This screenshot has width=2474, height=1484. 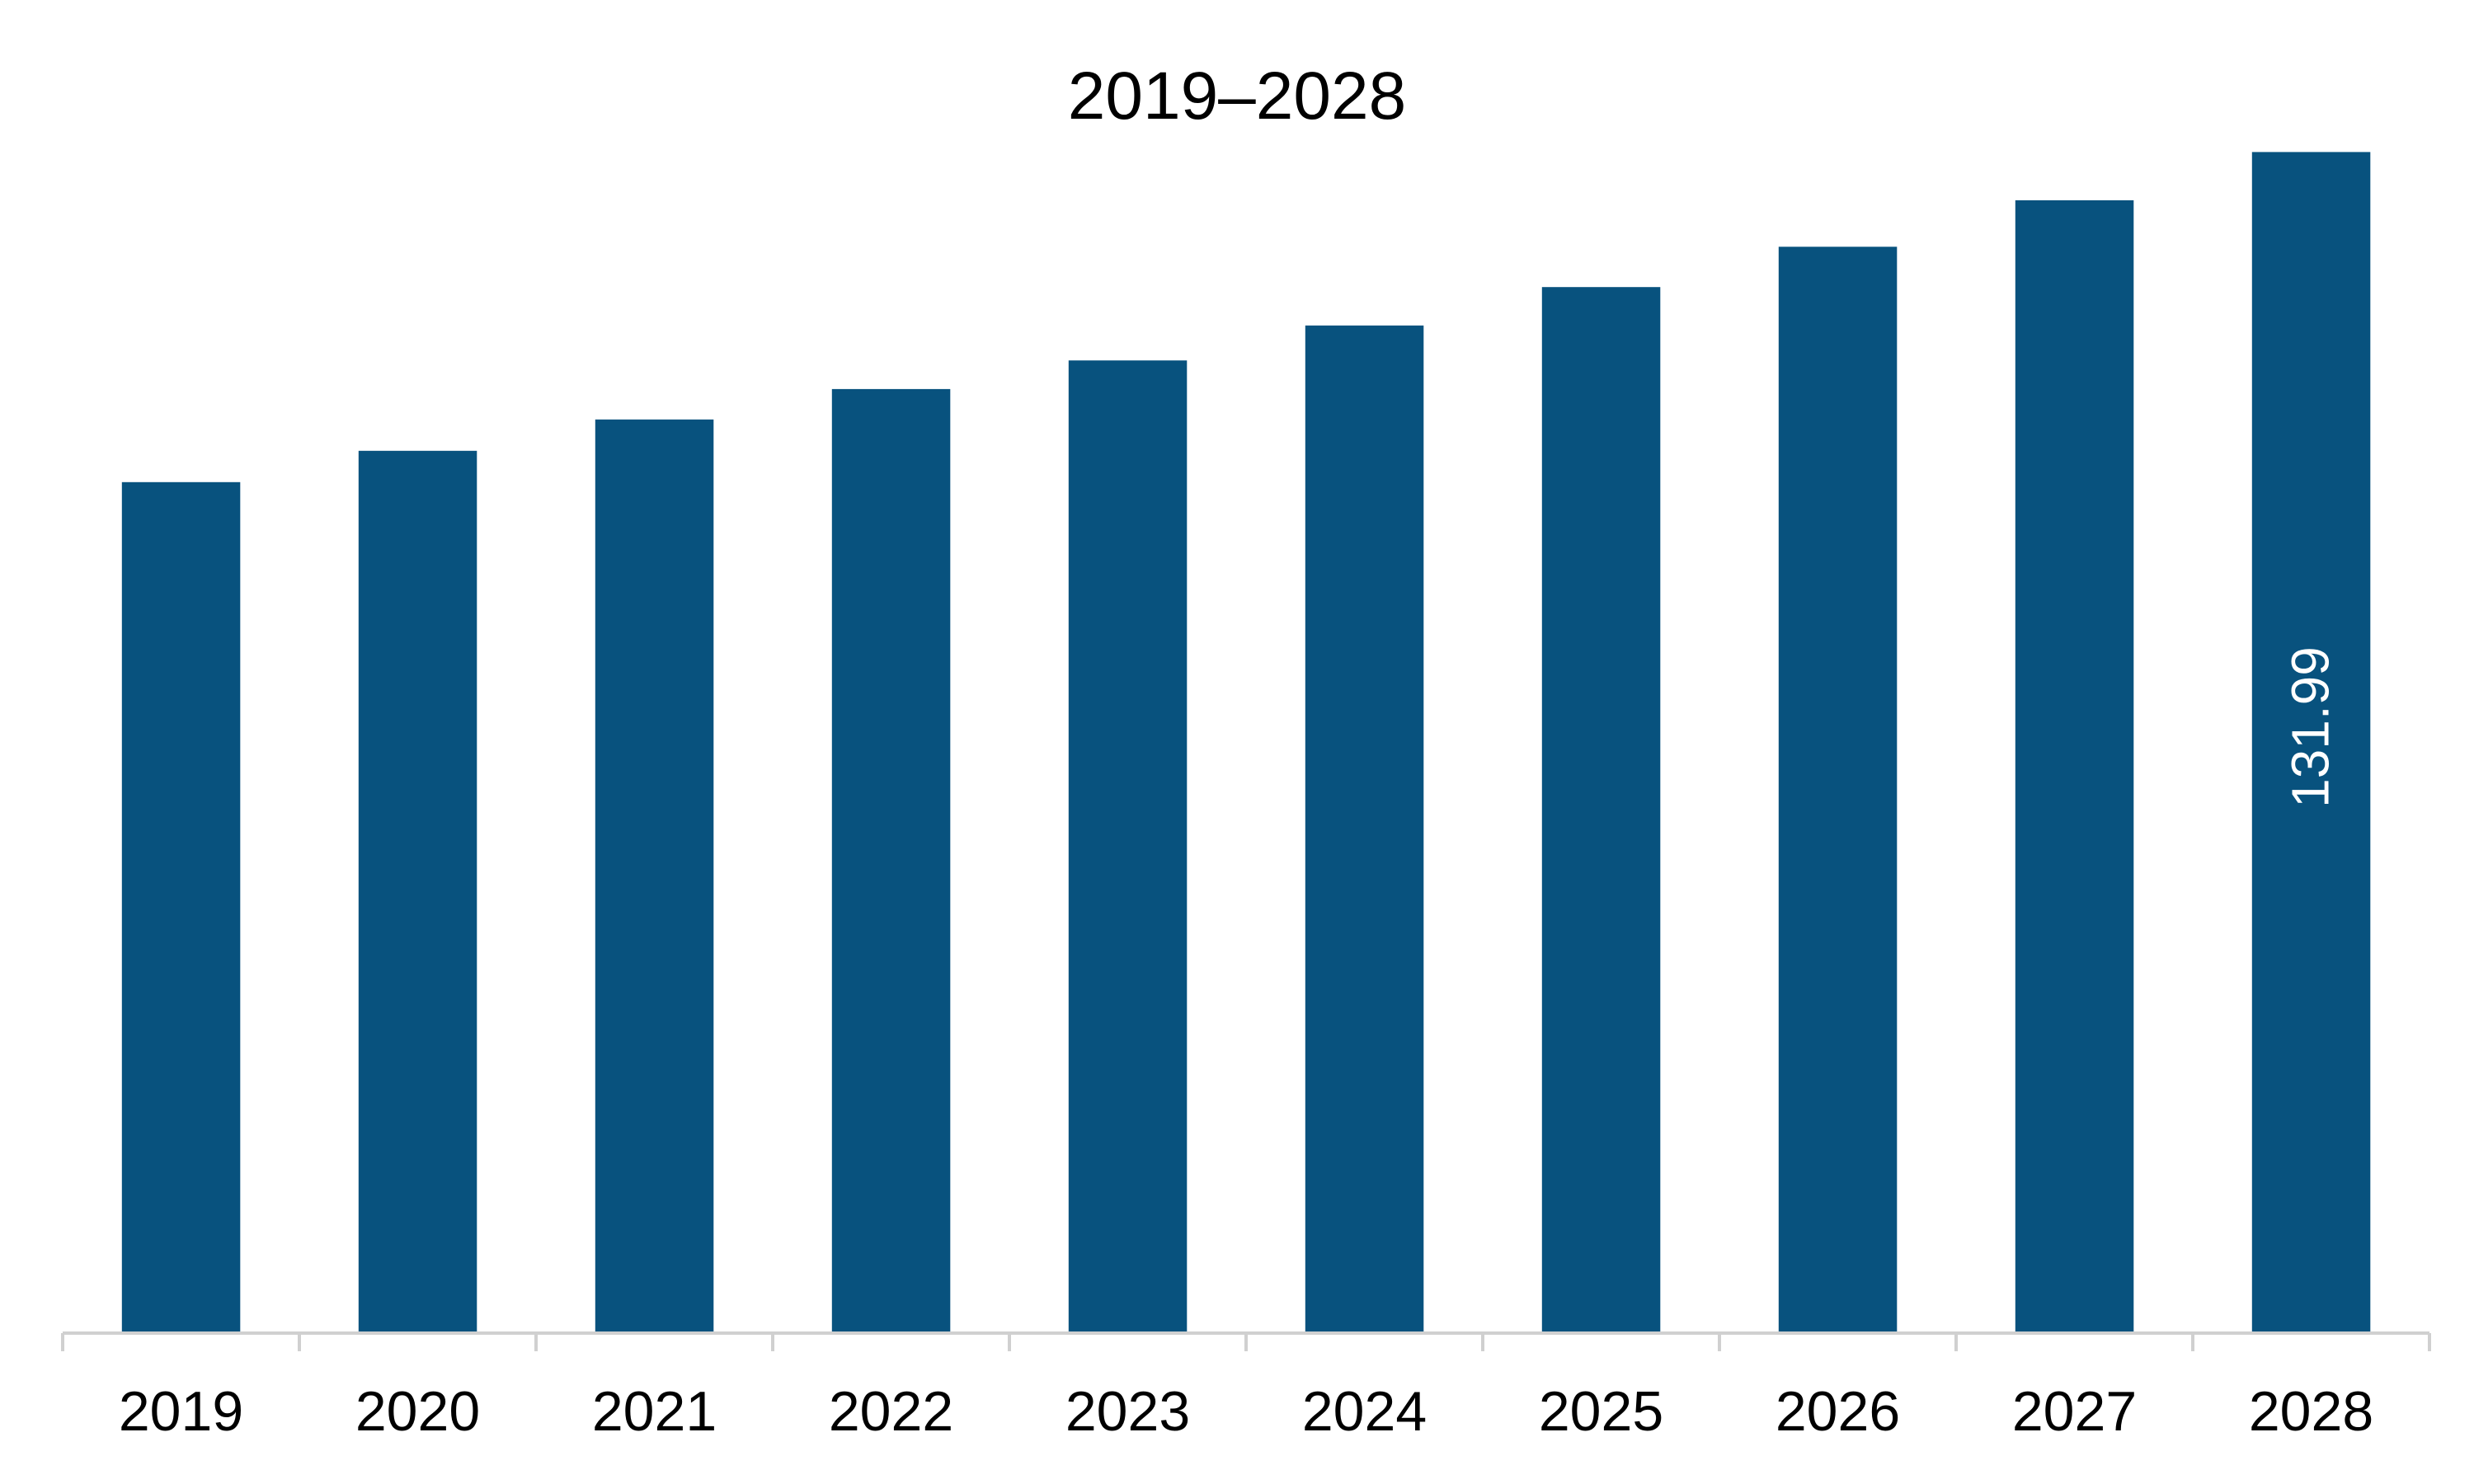 What do you see at coordinates (181, 1411) in the screenshot?
I see `x-tick-label-2019: 2019` at bounding box center [181, 1411].